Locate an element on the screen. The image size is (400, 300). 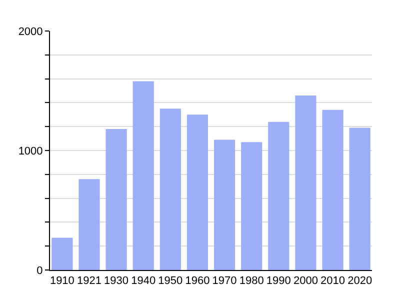
x-tick-label: 1960 is located at coordinates (197, 281).